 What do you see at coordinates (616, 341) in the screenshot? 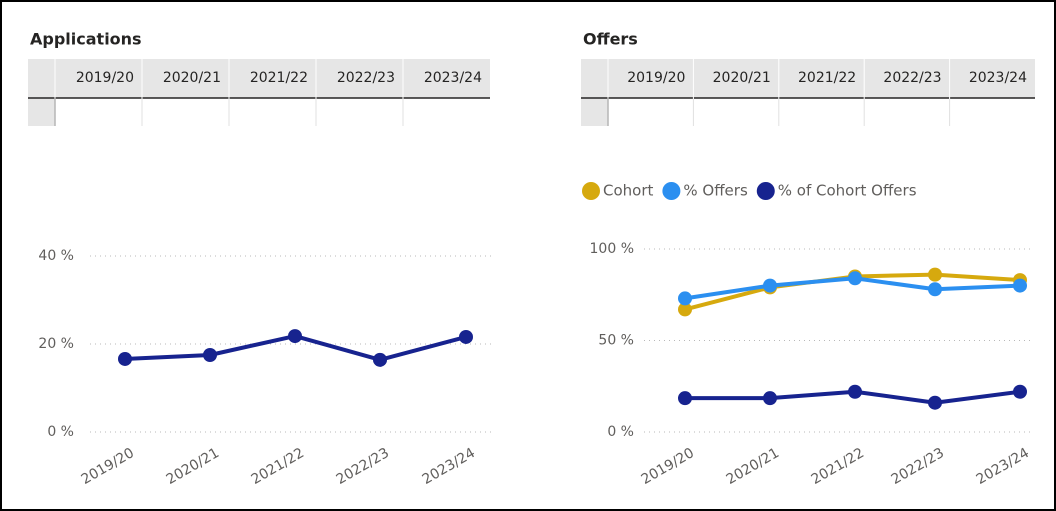
I see `y-tick-label: 50 %` at bounding box center [616, 341].